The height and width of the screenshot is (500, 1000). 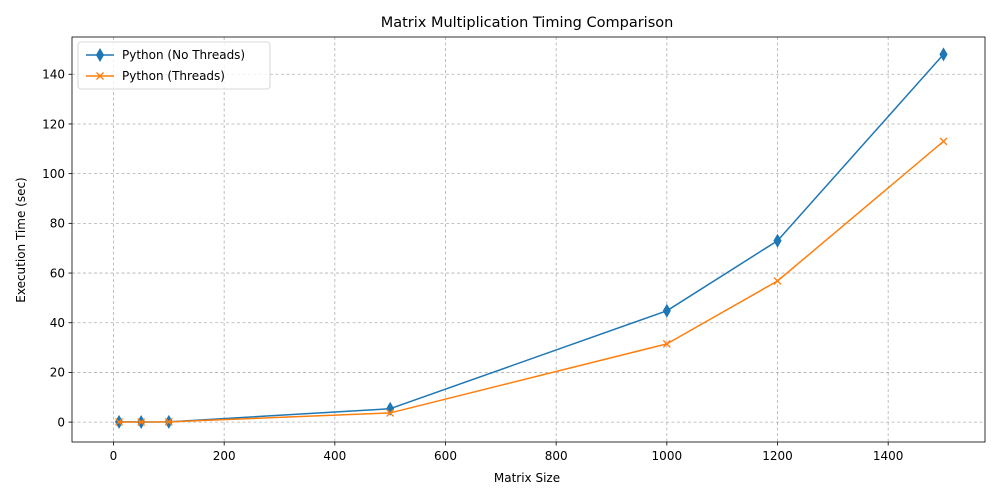 I want to click on legend: Python (No Threads) Python (Threads), so click(x=174, y=65).